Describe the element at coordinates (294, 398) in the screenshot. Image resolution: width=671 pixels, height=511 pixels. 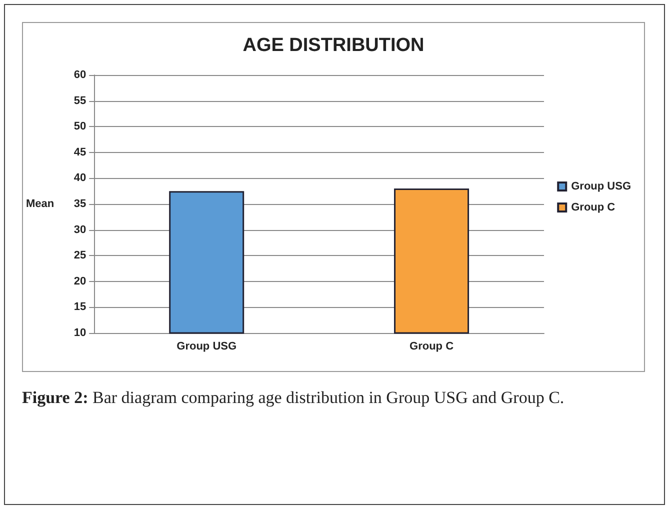
I see `caption: Figure 2: Bar diagram comparing age distribution in Group USG and Group C.` at that location.